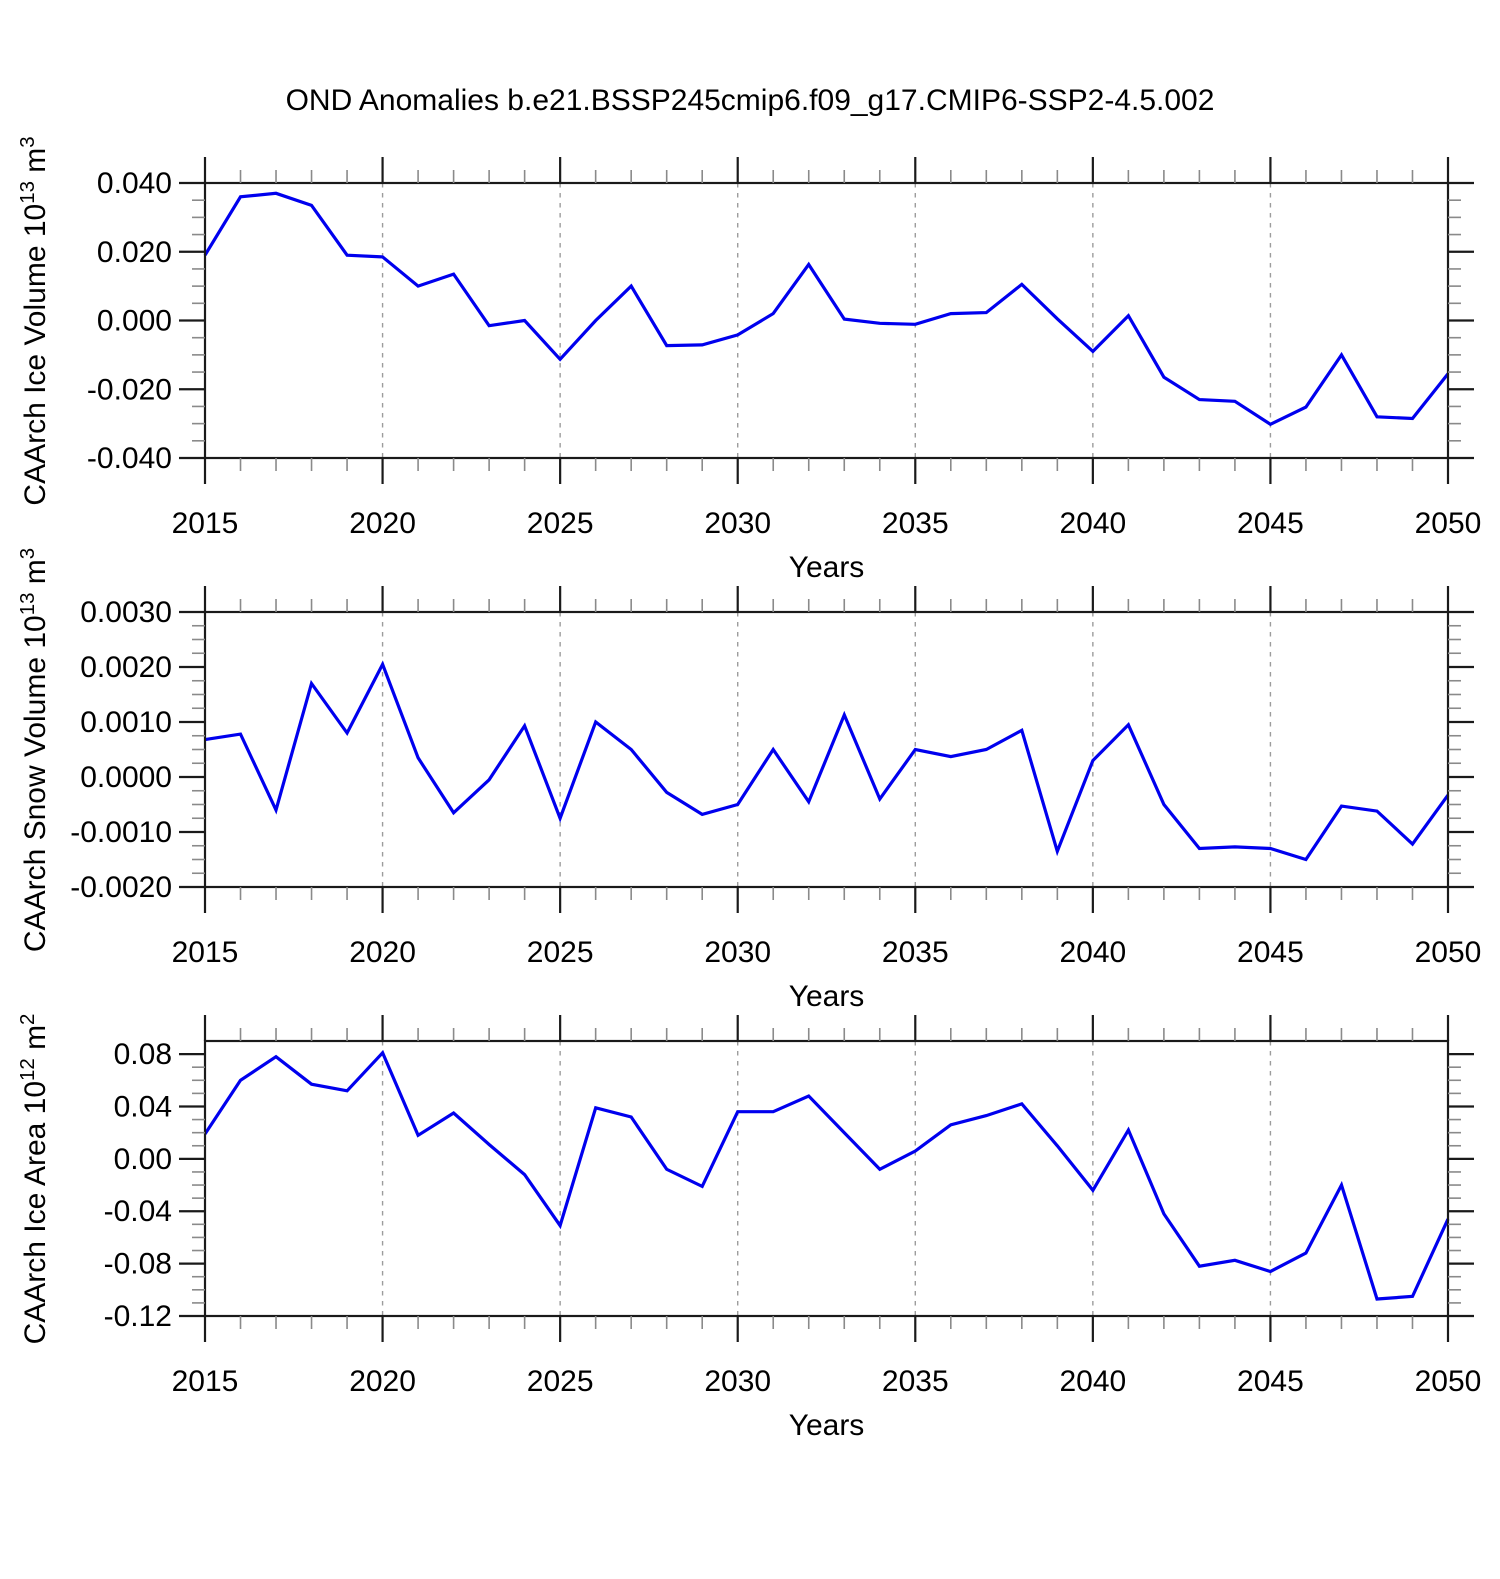  What do you see at coordinates (138, 1211) in the screenshot?
I see `y-tick-label: -0.04` at bounding box center [138, 1211].